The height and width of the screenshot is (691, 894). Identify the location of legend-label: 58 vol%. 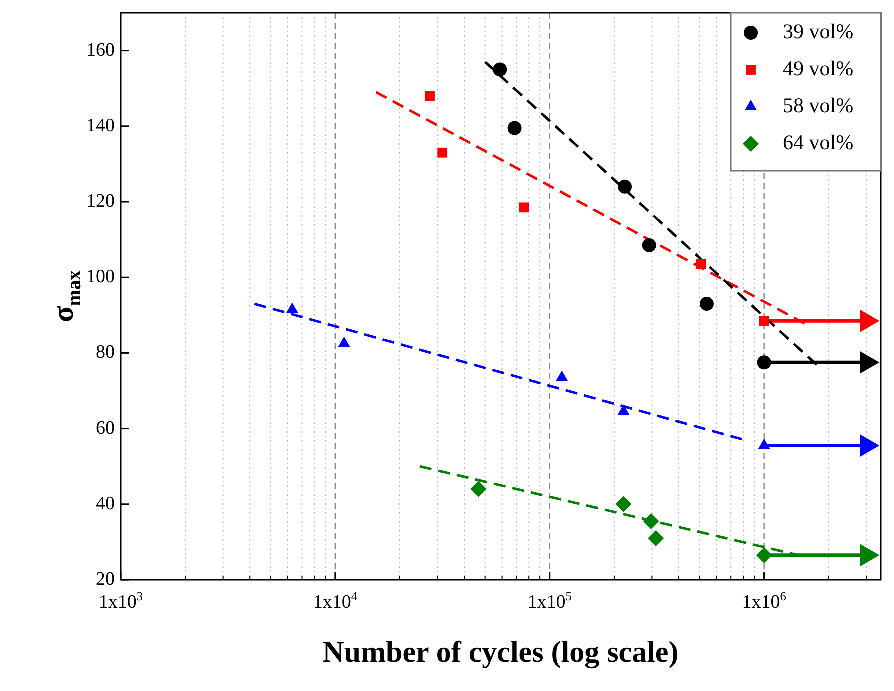
(818, 106).